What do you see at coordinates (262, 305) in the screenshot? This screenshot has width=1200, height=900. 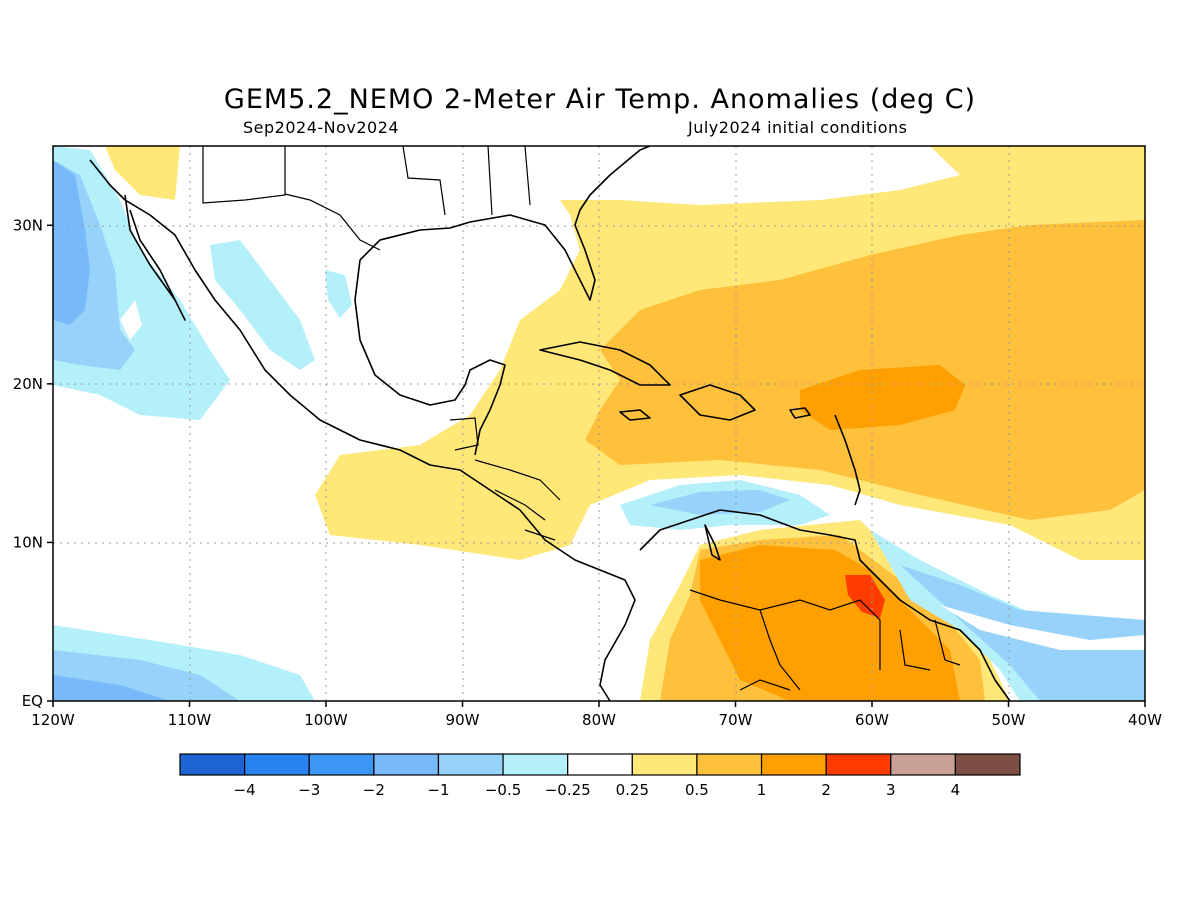 I see `cool-anomaly-region-mexico` at bounding box center [262, 305].